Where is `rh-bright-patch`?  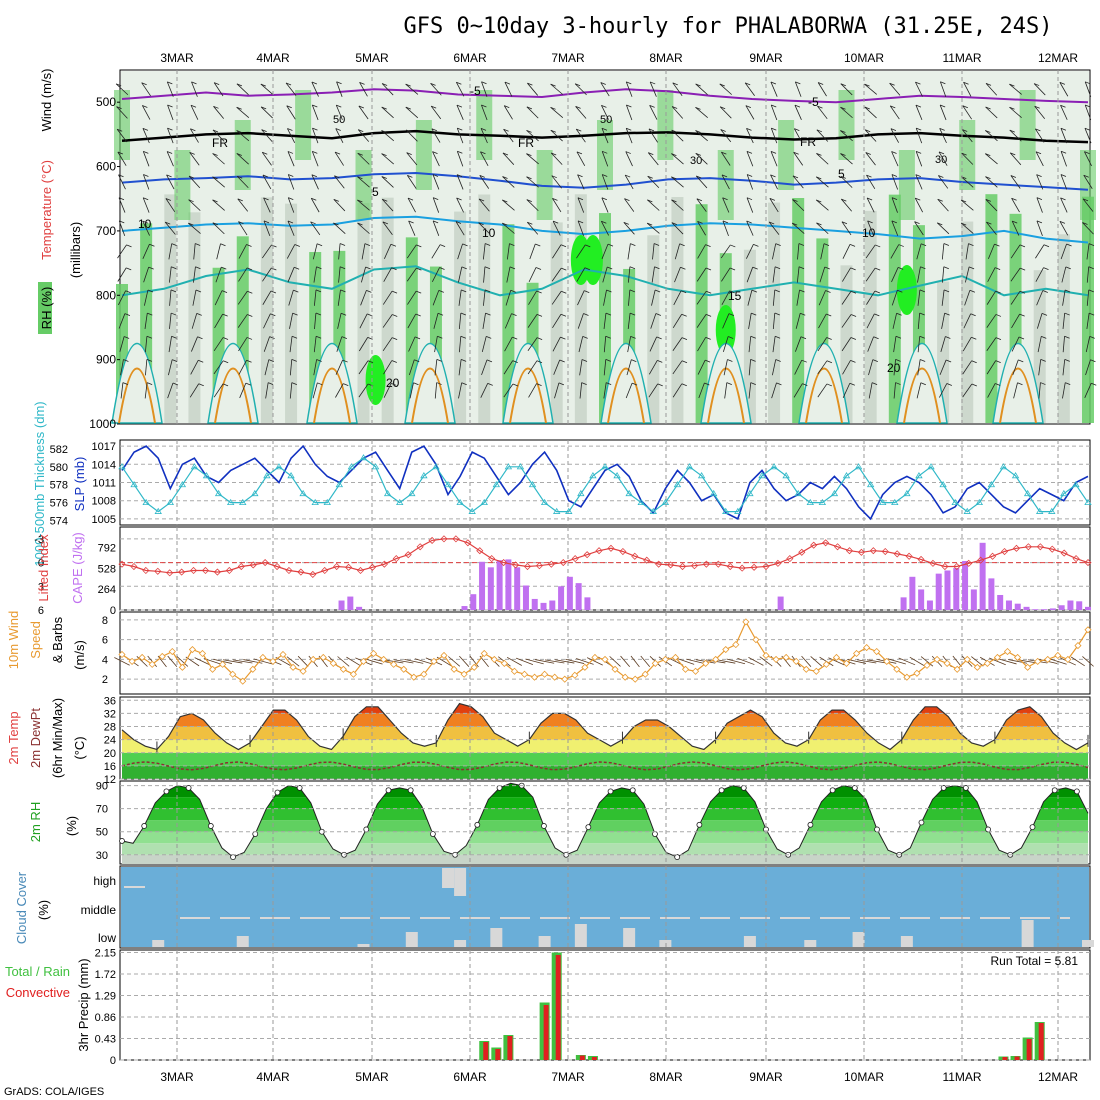
rh-bright-patch is located at coordinates (375, 380).